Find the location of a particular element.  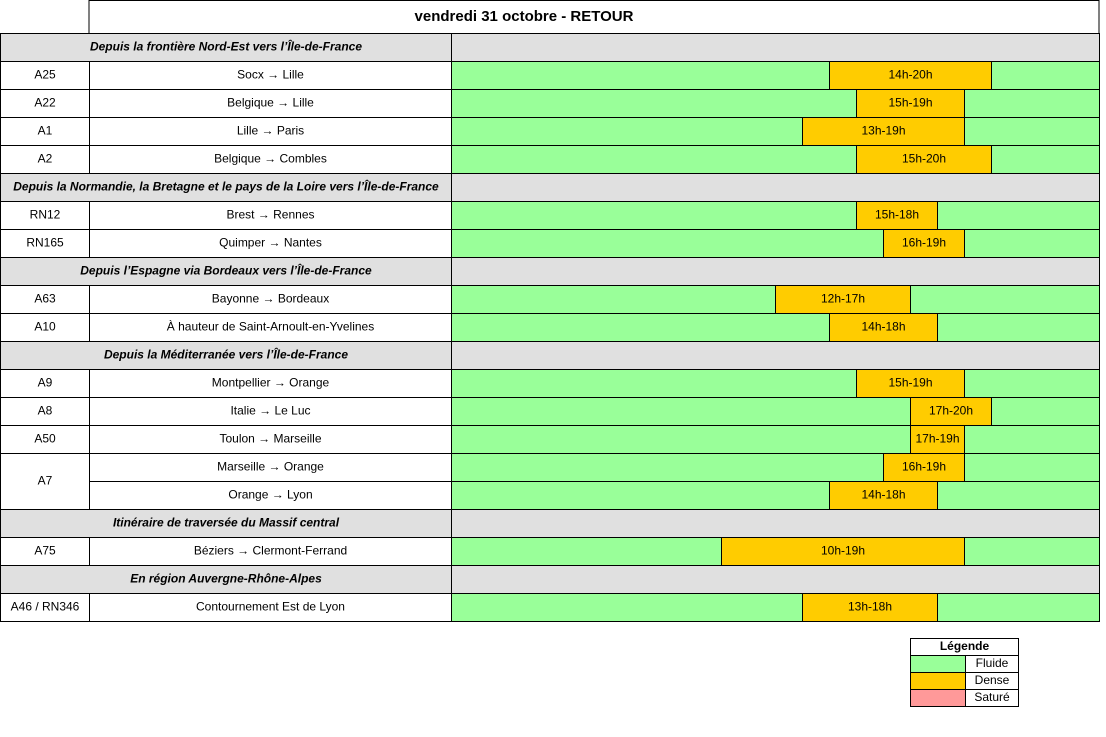

road: RN12 is located at coordinates (45, 215).